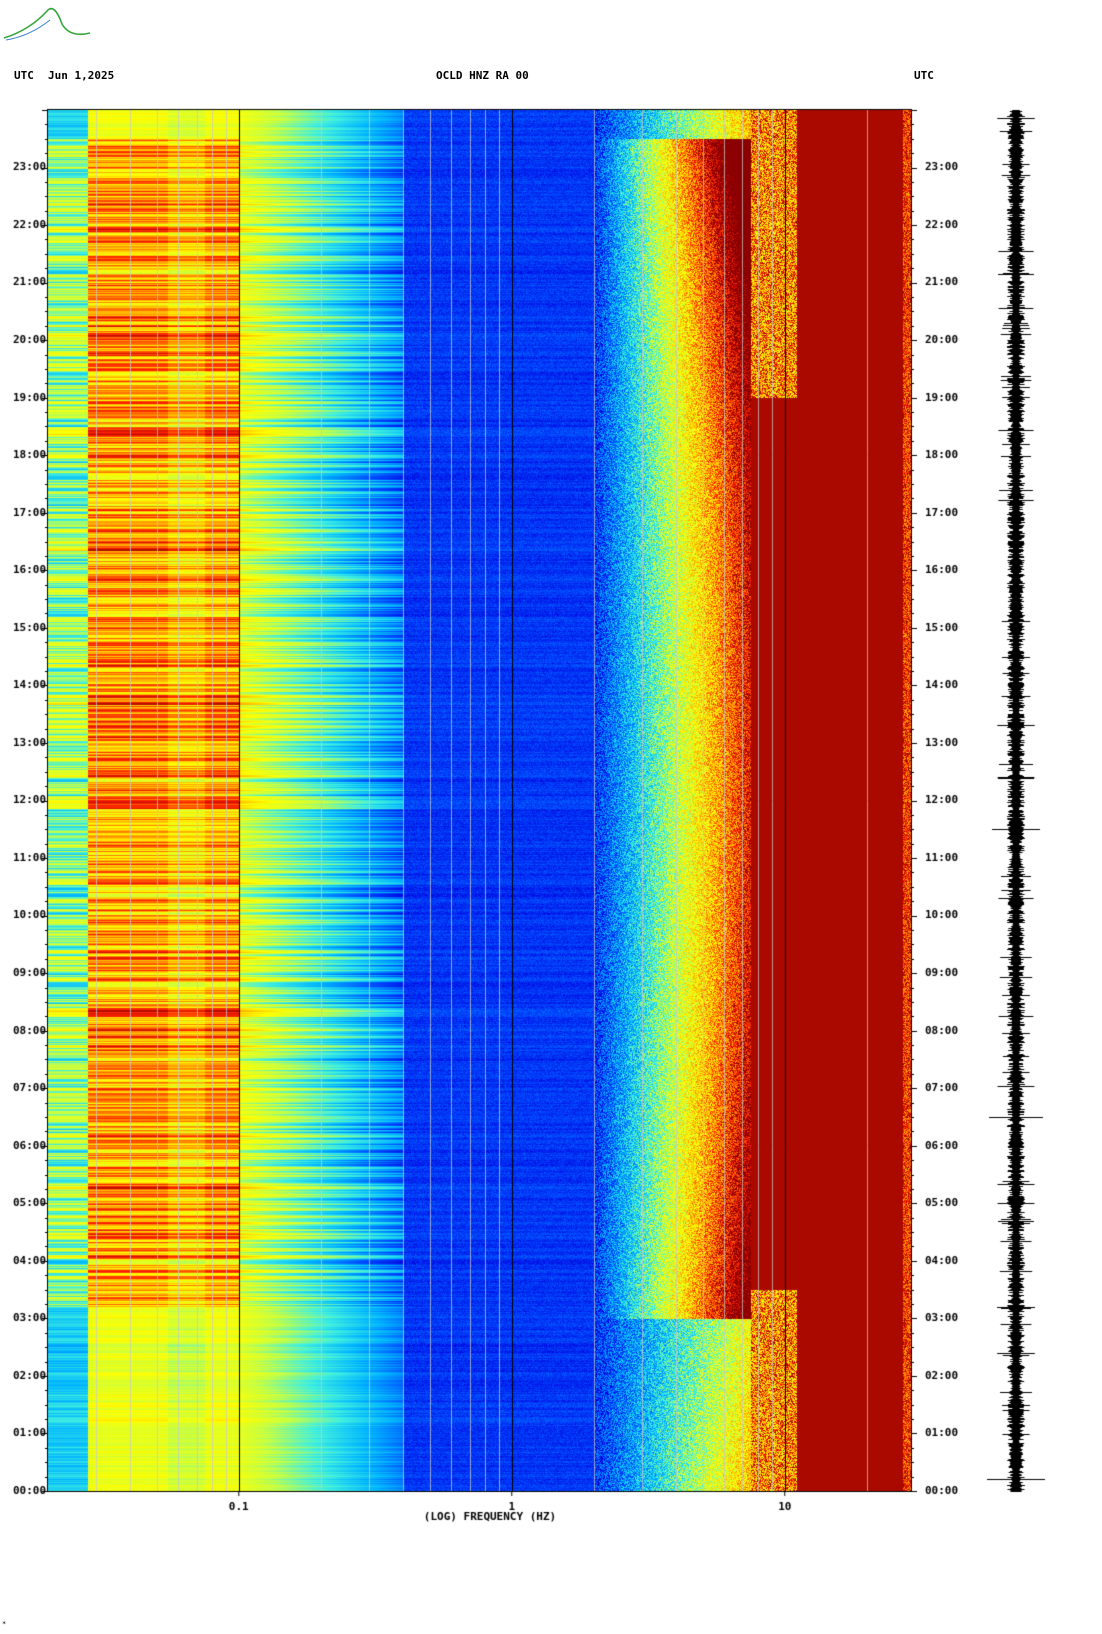  I want to click on opgc-logo, so click(50, 25).